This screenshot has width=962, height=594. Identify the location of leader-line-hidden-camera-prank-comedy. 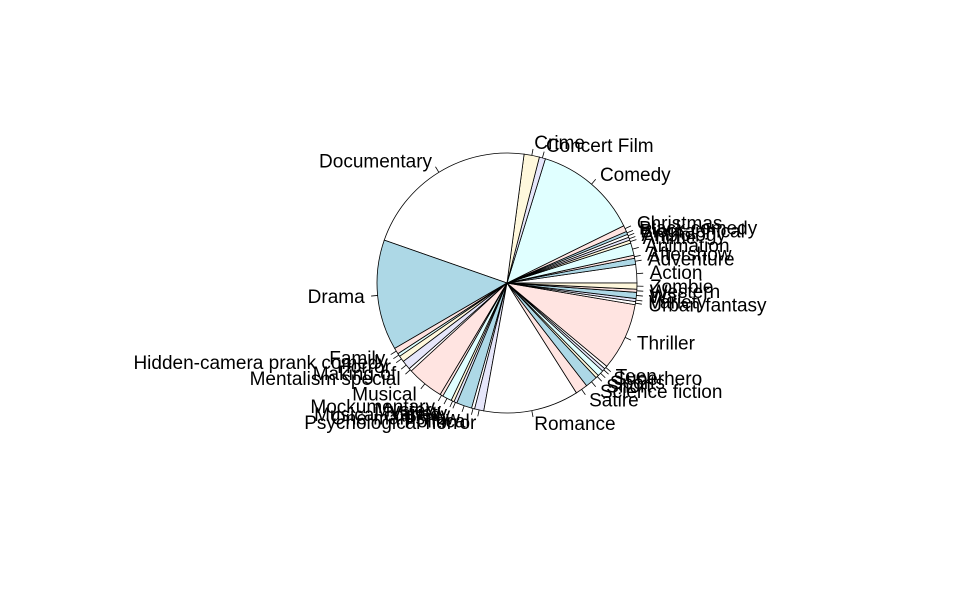
(396, 357).